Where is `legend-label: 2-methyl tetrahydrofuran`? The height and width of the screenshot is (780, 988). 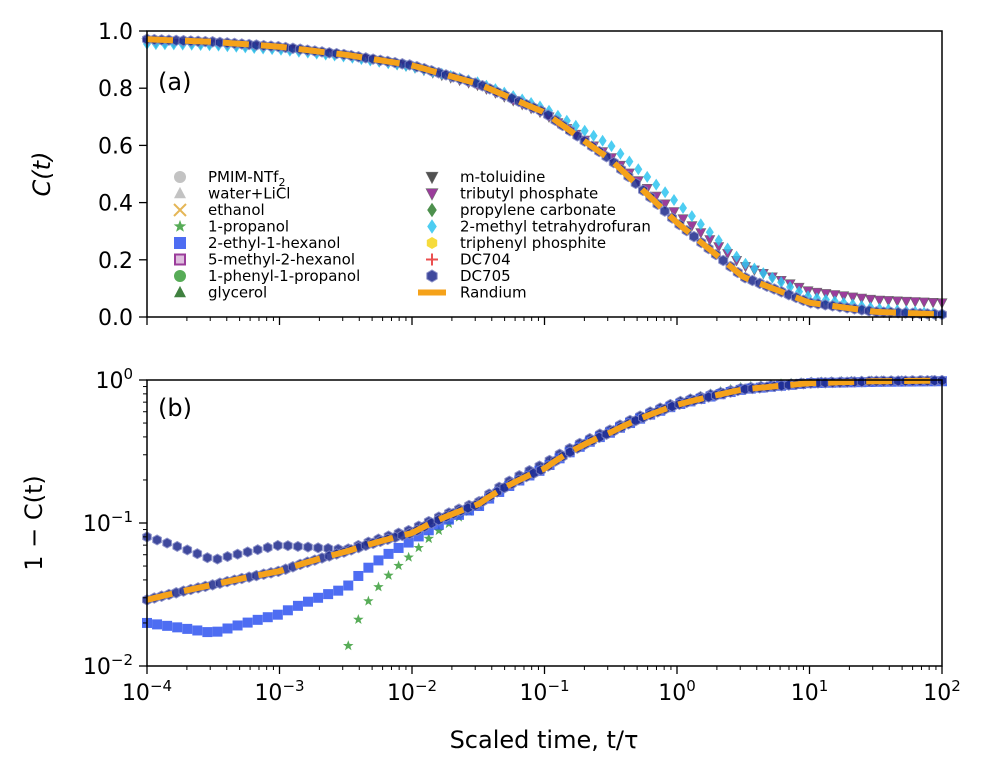 legend-label: 2-methyl tetrahydrofuran is located at coordinates (555, 227).